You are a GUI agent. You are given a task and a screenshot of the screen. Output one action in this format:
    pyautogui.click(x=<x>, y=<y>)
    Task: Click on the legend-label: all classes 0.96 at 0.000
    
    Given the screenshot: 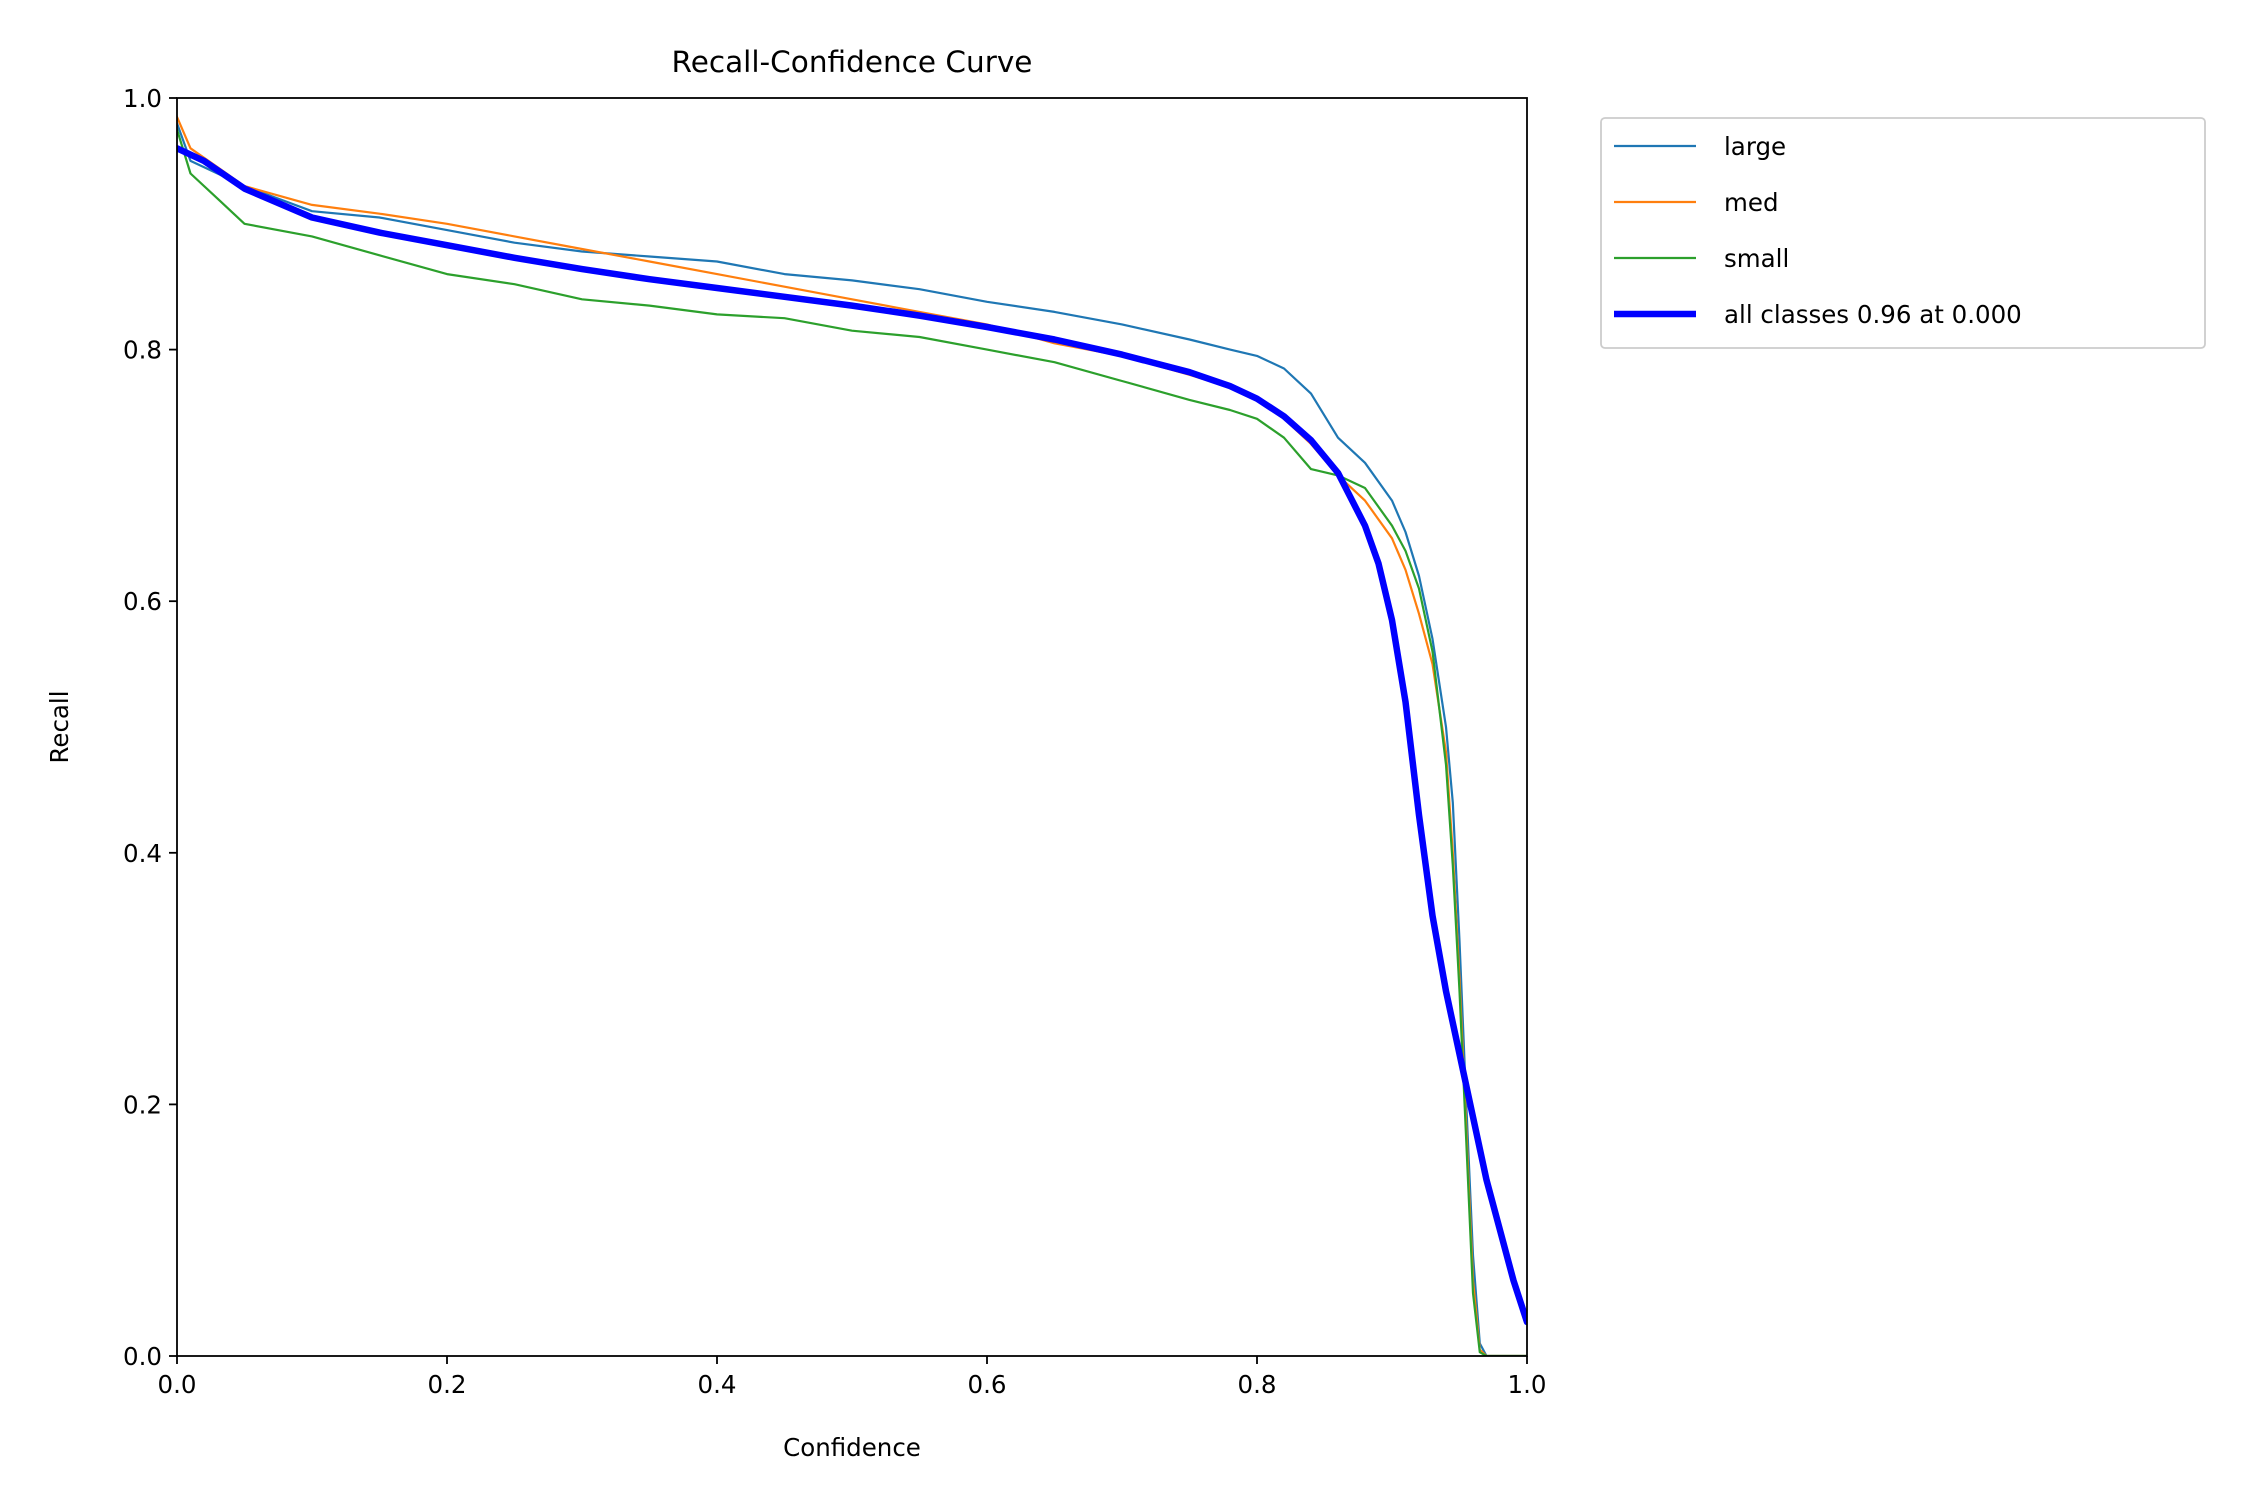 What is the action you would take?
    pyautogui.click(x=1873, y=314)
    